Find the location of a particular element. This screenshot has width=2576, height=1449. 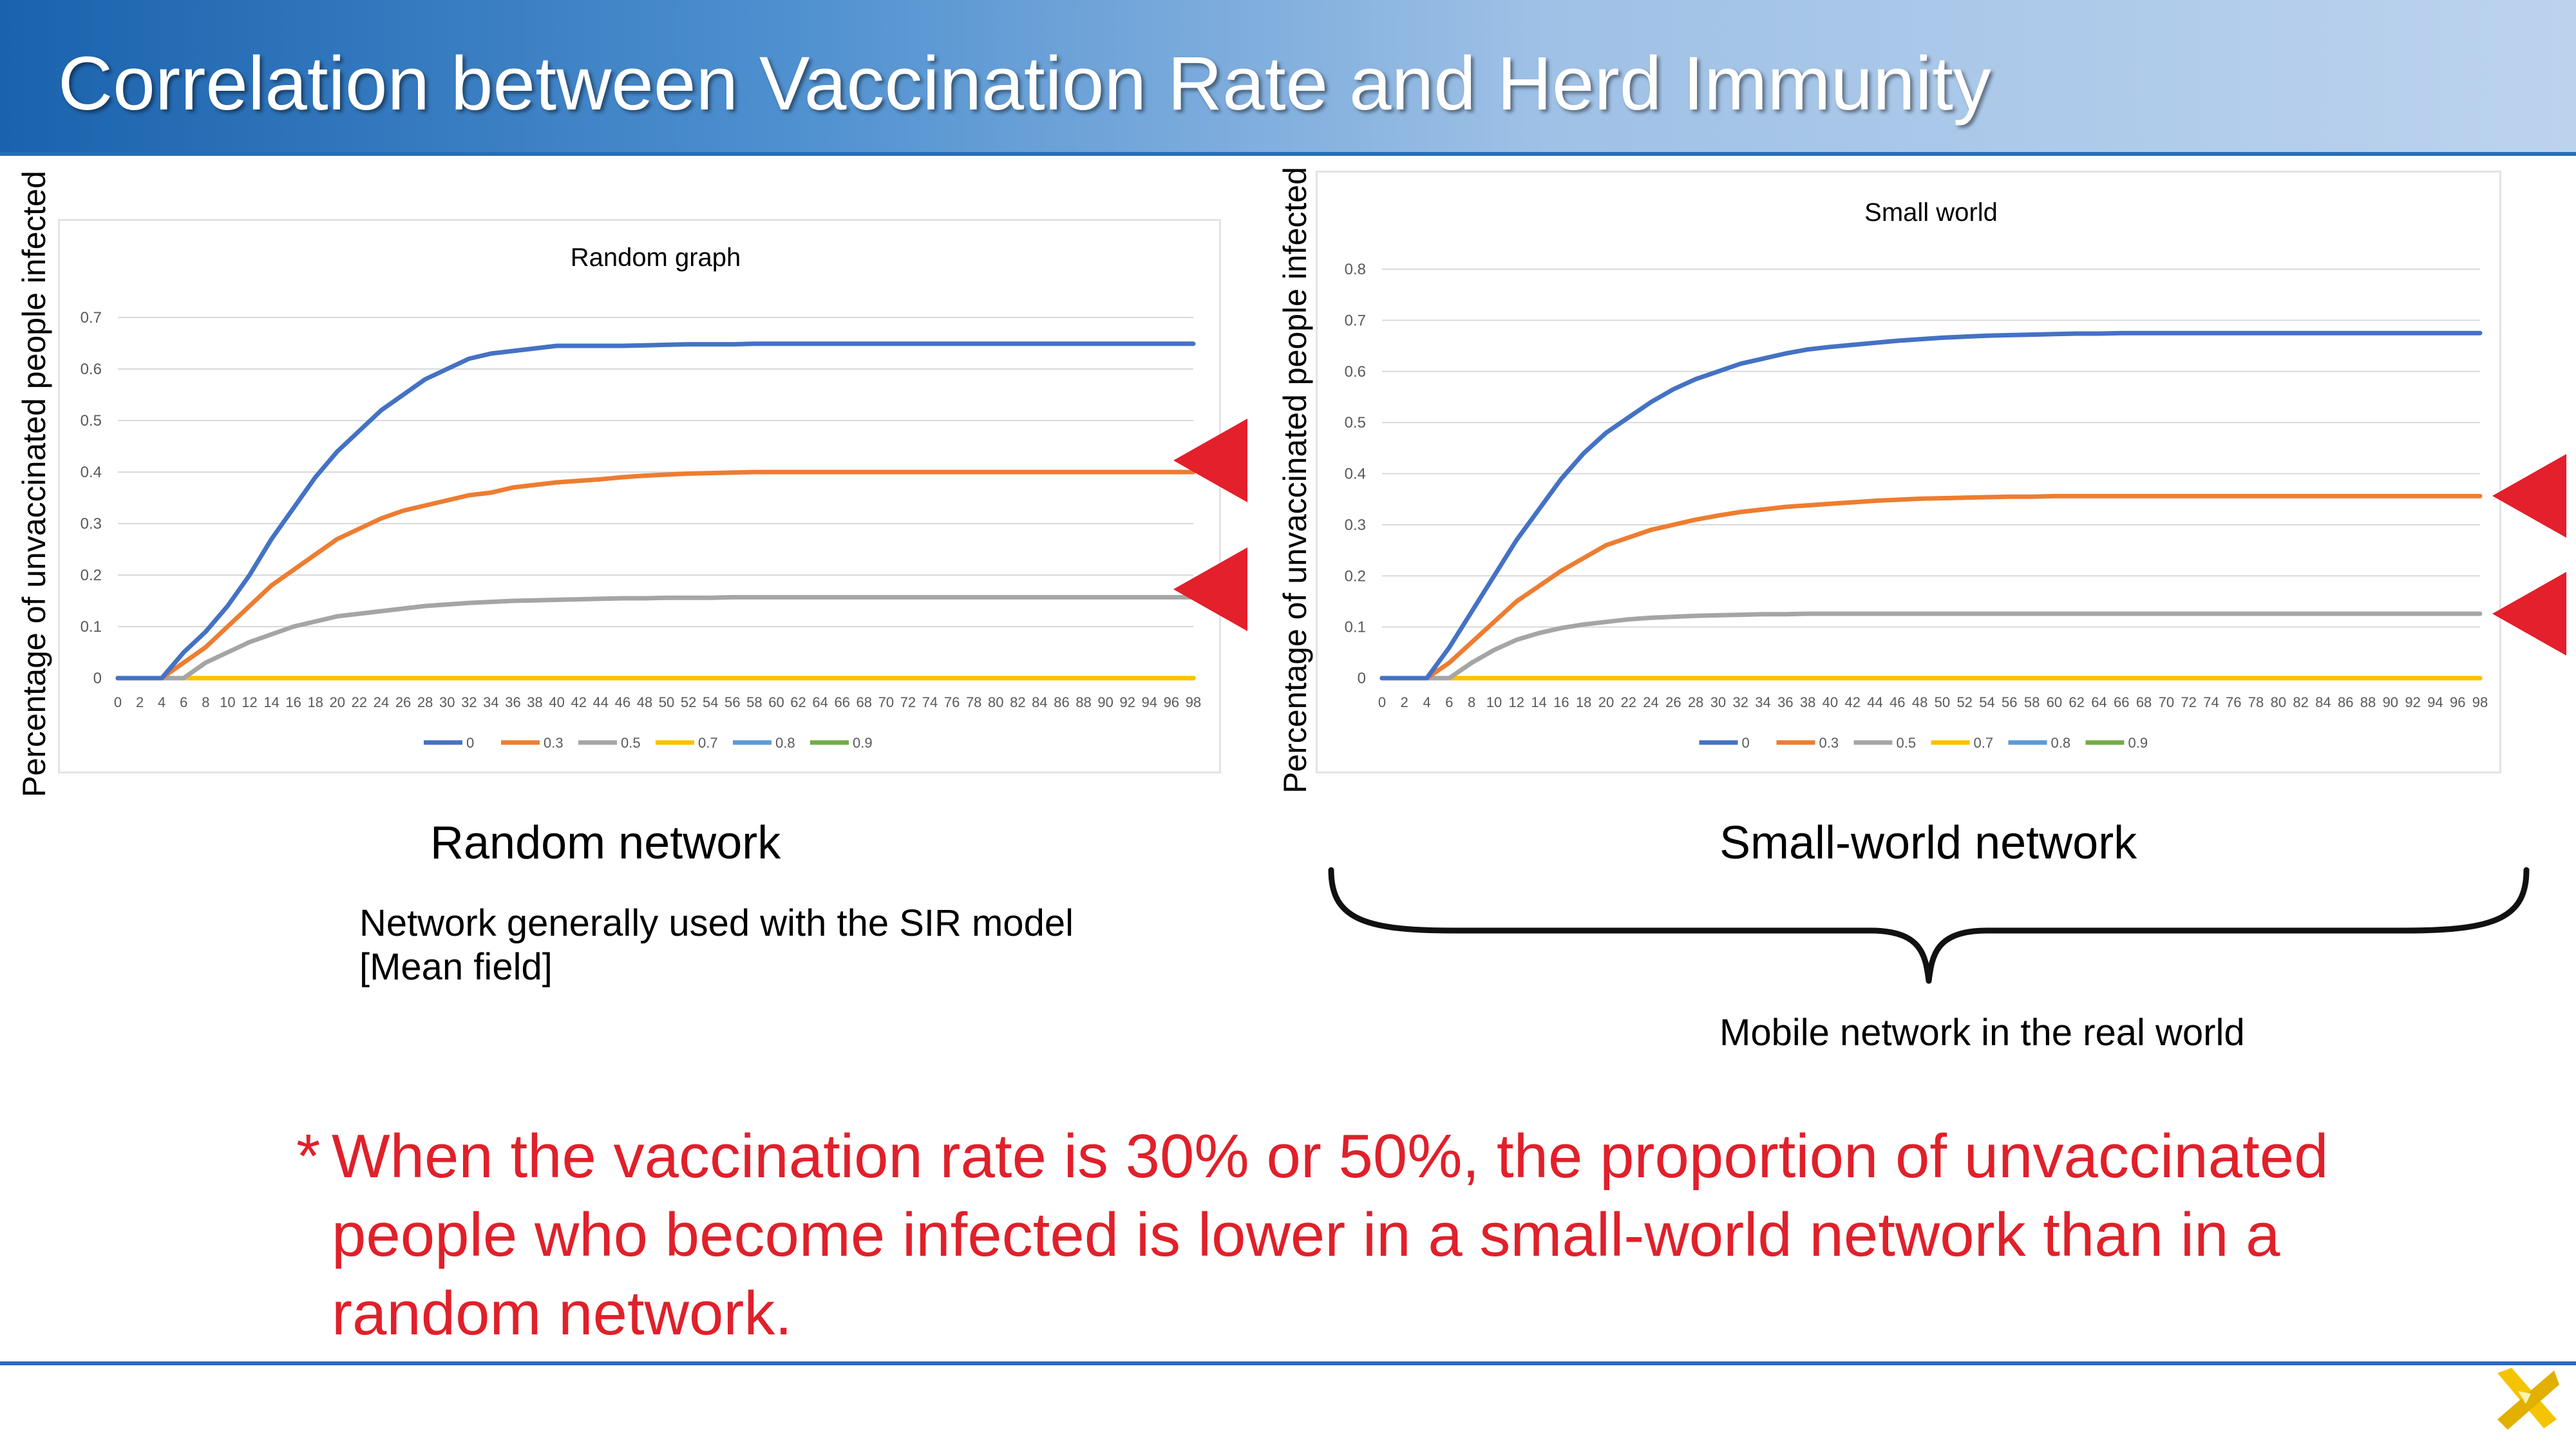

y-tick-label: 0.5 is located at coordinates (91, 421).